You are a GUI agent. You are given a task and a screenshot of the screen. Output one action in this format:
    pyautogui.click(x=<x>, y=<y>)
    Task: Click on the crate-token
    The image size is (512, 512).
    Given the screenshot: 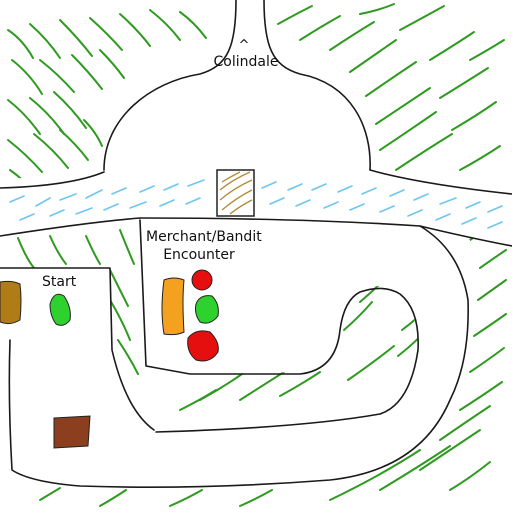 What is the action you would take?
    pyautogui.click(x=72, y=432)
    